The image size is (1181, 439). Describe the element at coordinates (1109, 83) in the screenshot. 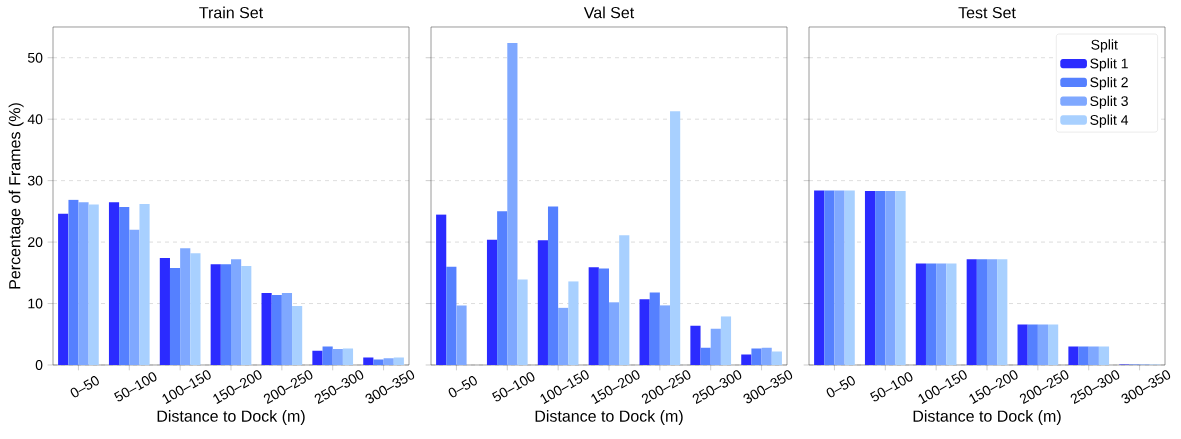

I see `legend-label: Split 2` at that location.